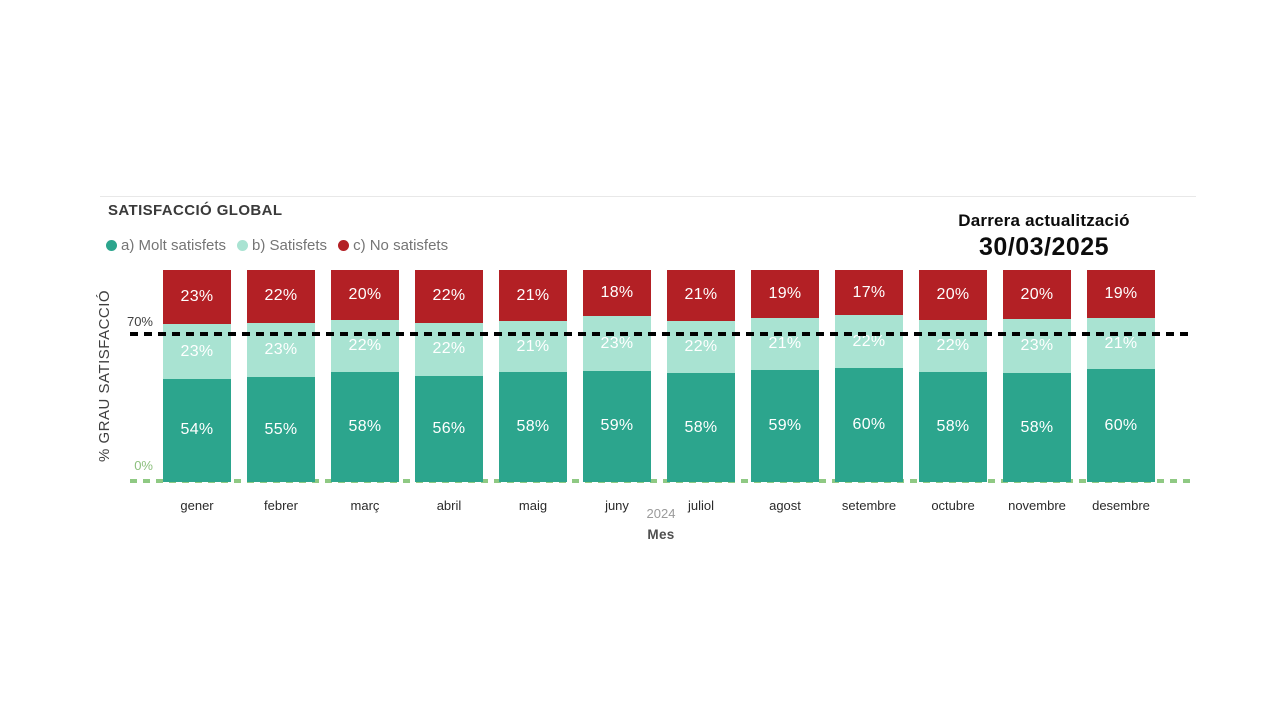 Image resolution: width=1280 pixels, height=720 pixels. Describe the element at coordinates (365, 346) in the screenshot. I see `bar-segment-març-b: 22%` at that location.